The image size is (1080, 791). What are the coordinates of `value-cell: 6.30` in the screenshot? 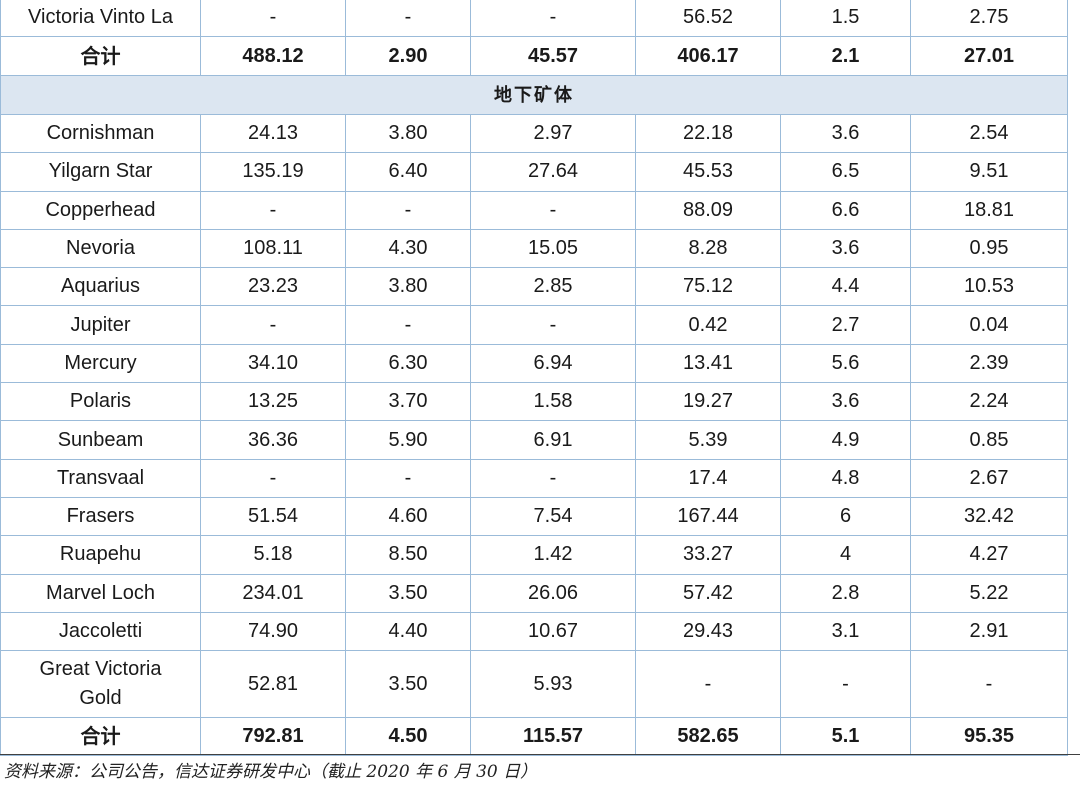 It's located at (408, 363).